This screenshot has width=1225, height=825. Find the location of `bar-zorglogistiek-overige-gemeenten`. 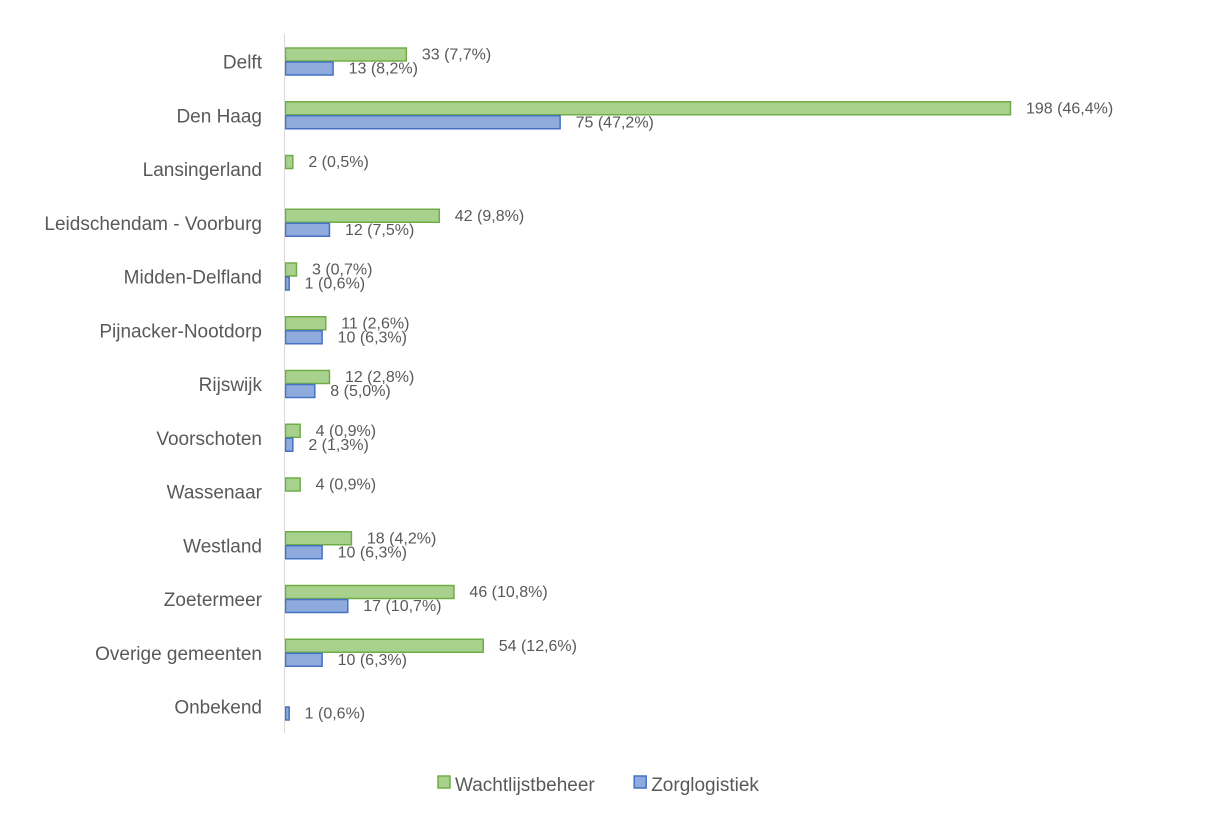

bar-zorglogistiek-overige-gemeenten is located at coordinates (303, 659).